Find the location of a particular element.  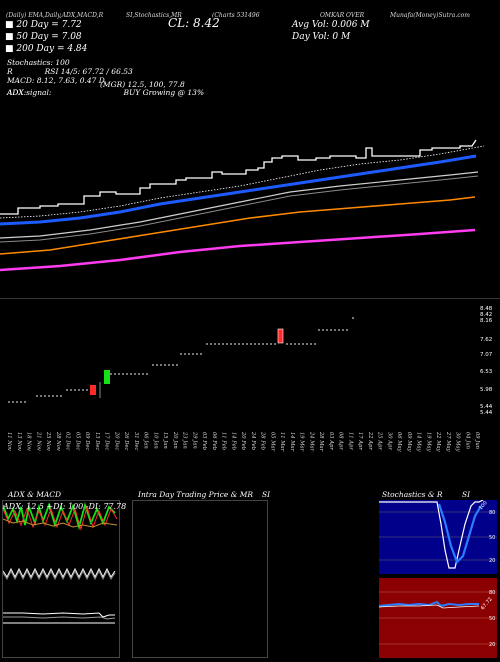

date-label: 24 Mar is located at coordinates (311, 442).